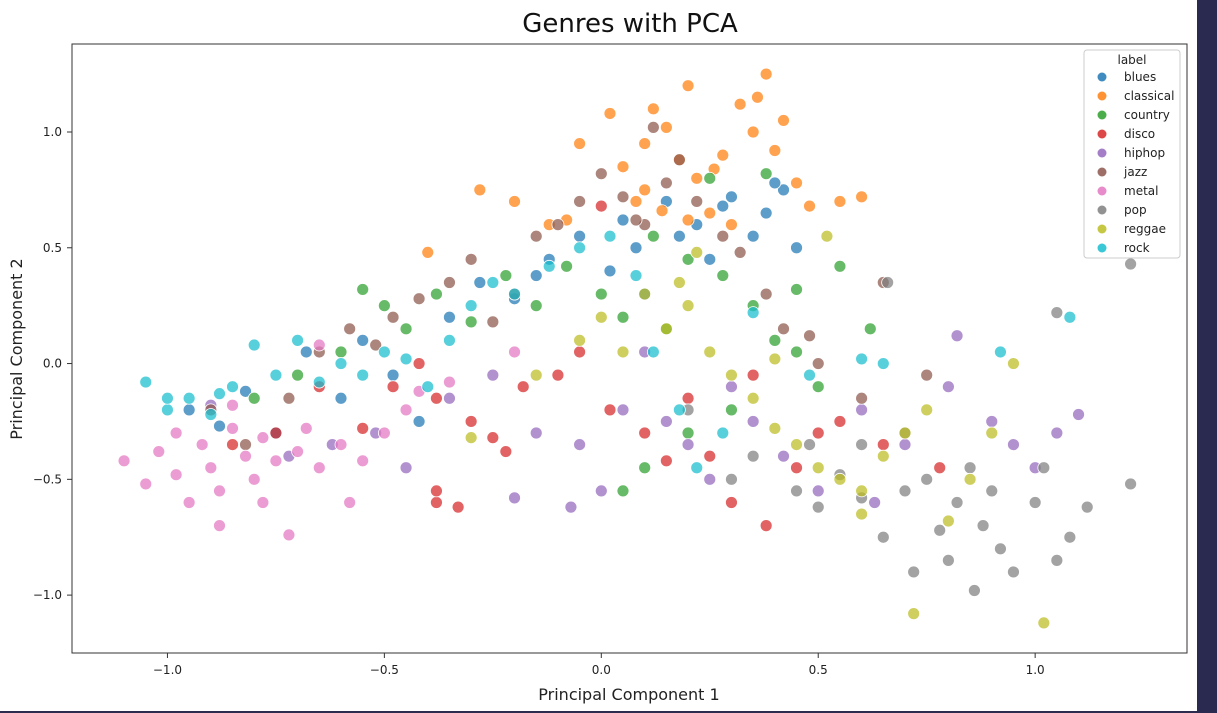 The width and height of the screenshot is (1217, 713). What do you see at coordinates (1102, 191) in the screenshot?
I see `legend-marker-metal` at bounding box center [1102, 191].